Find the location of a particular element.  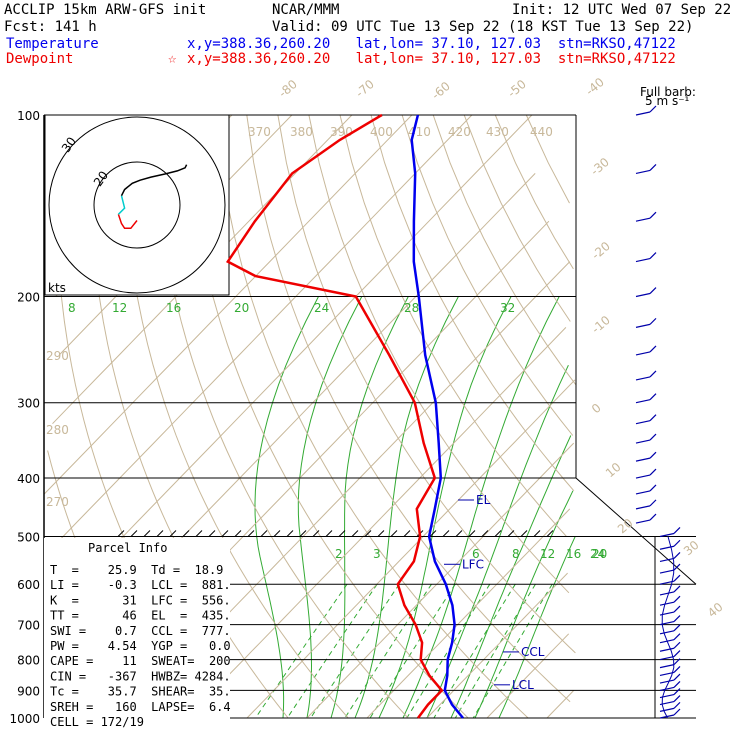

mixing-ratio-label: 24 is located at coordinates (597, 554).